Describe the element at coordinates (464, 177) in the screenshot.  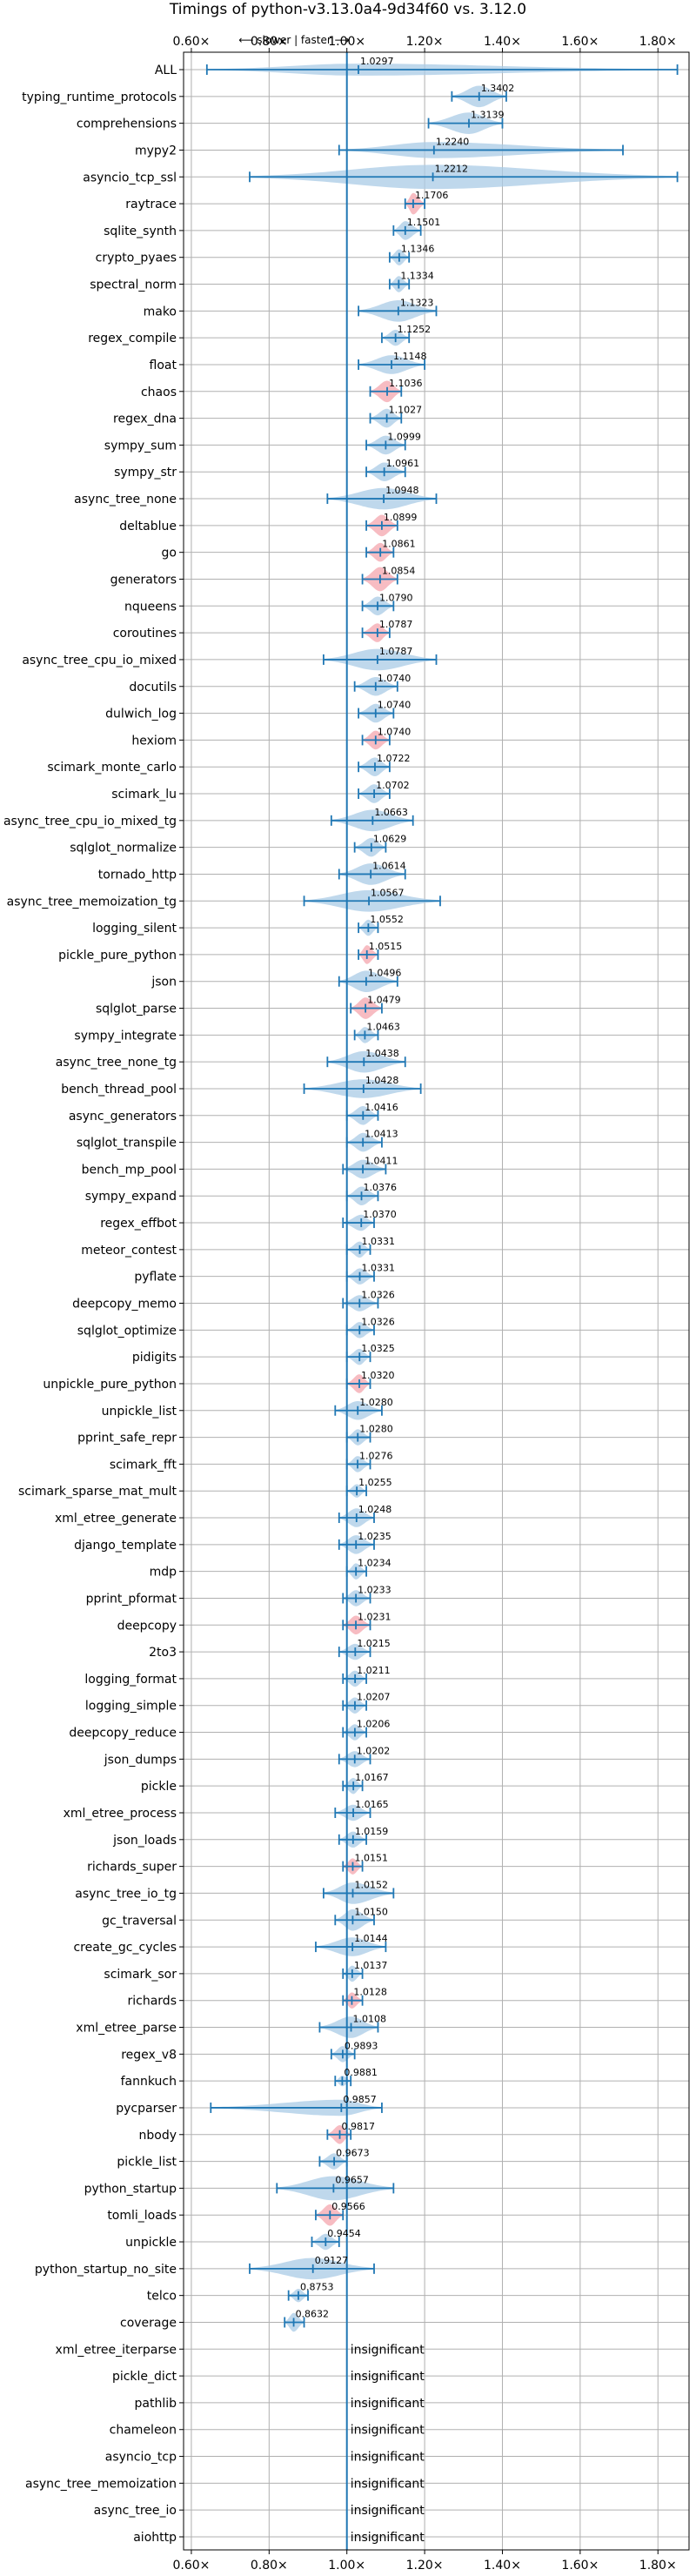
I see `violin-asyncio_tcp_ssl` at that location.